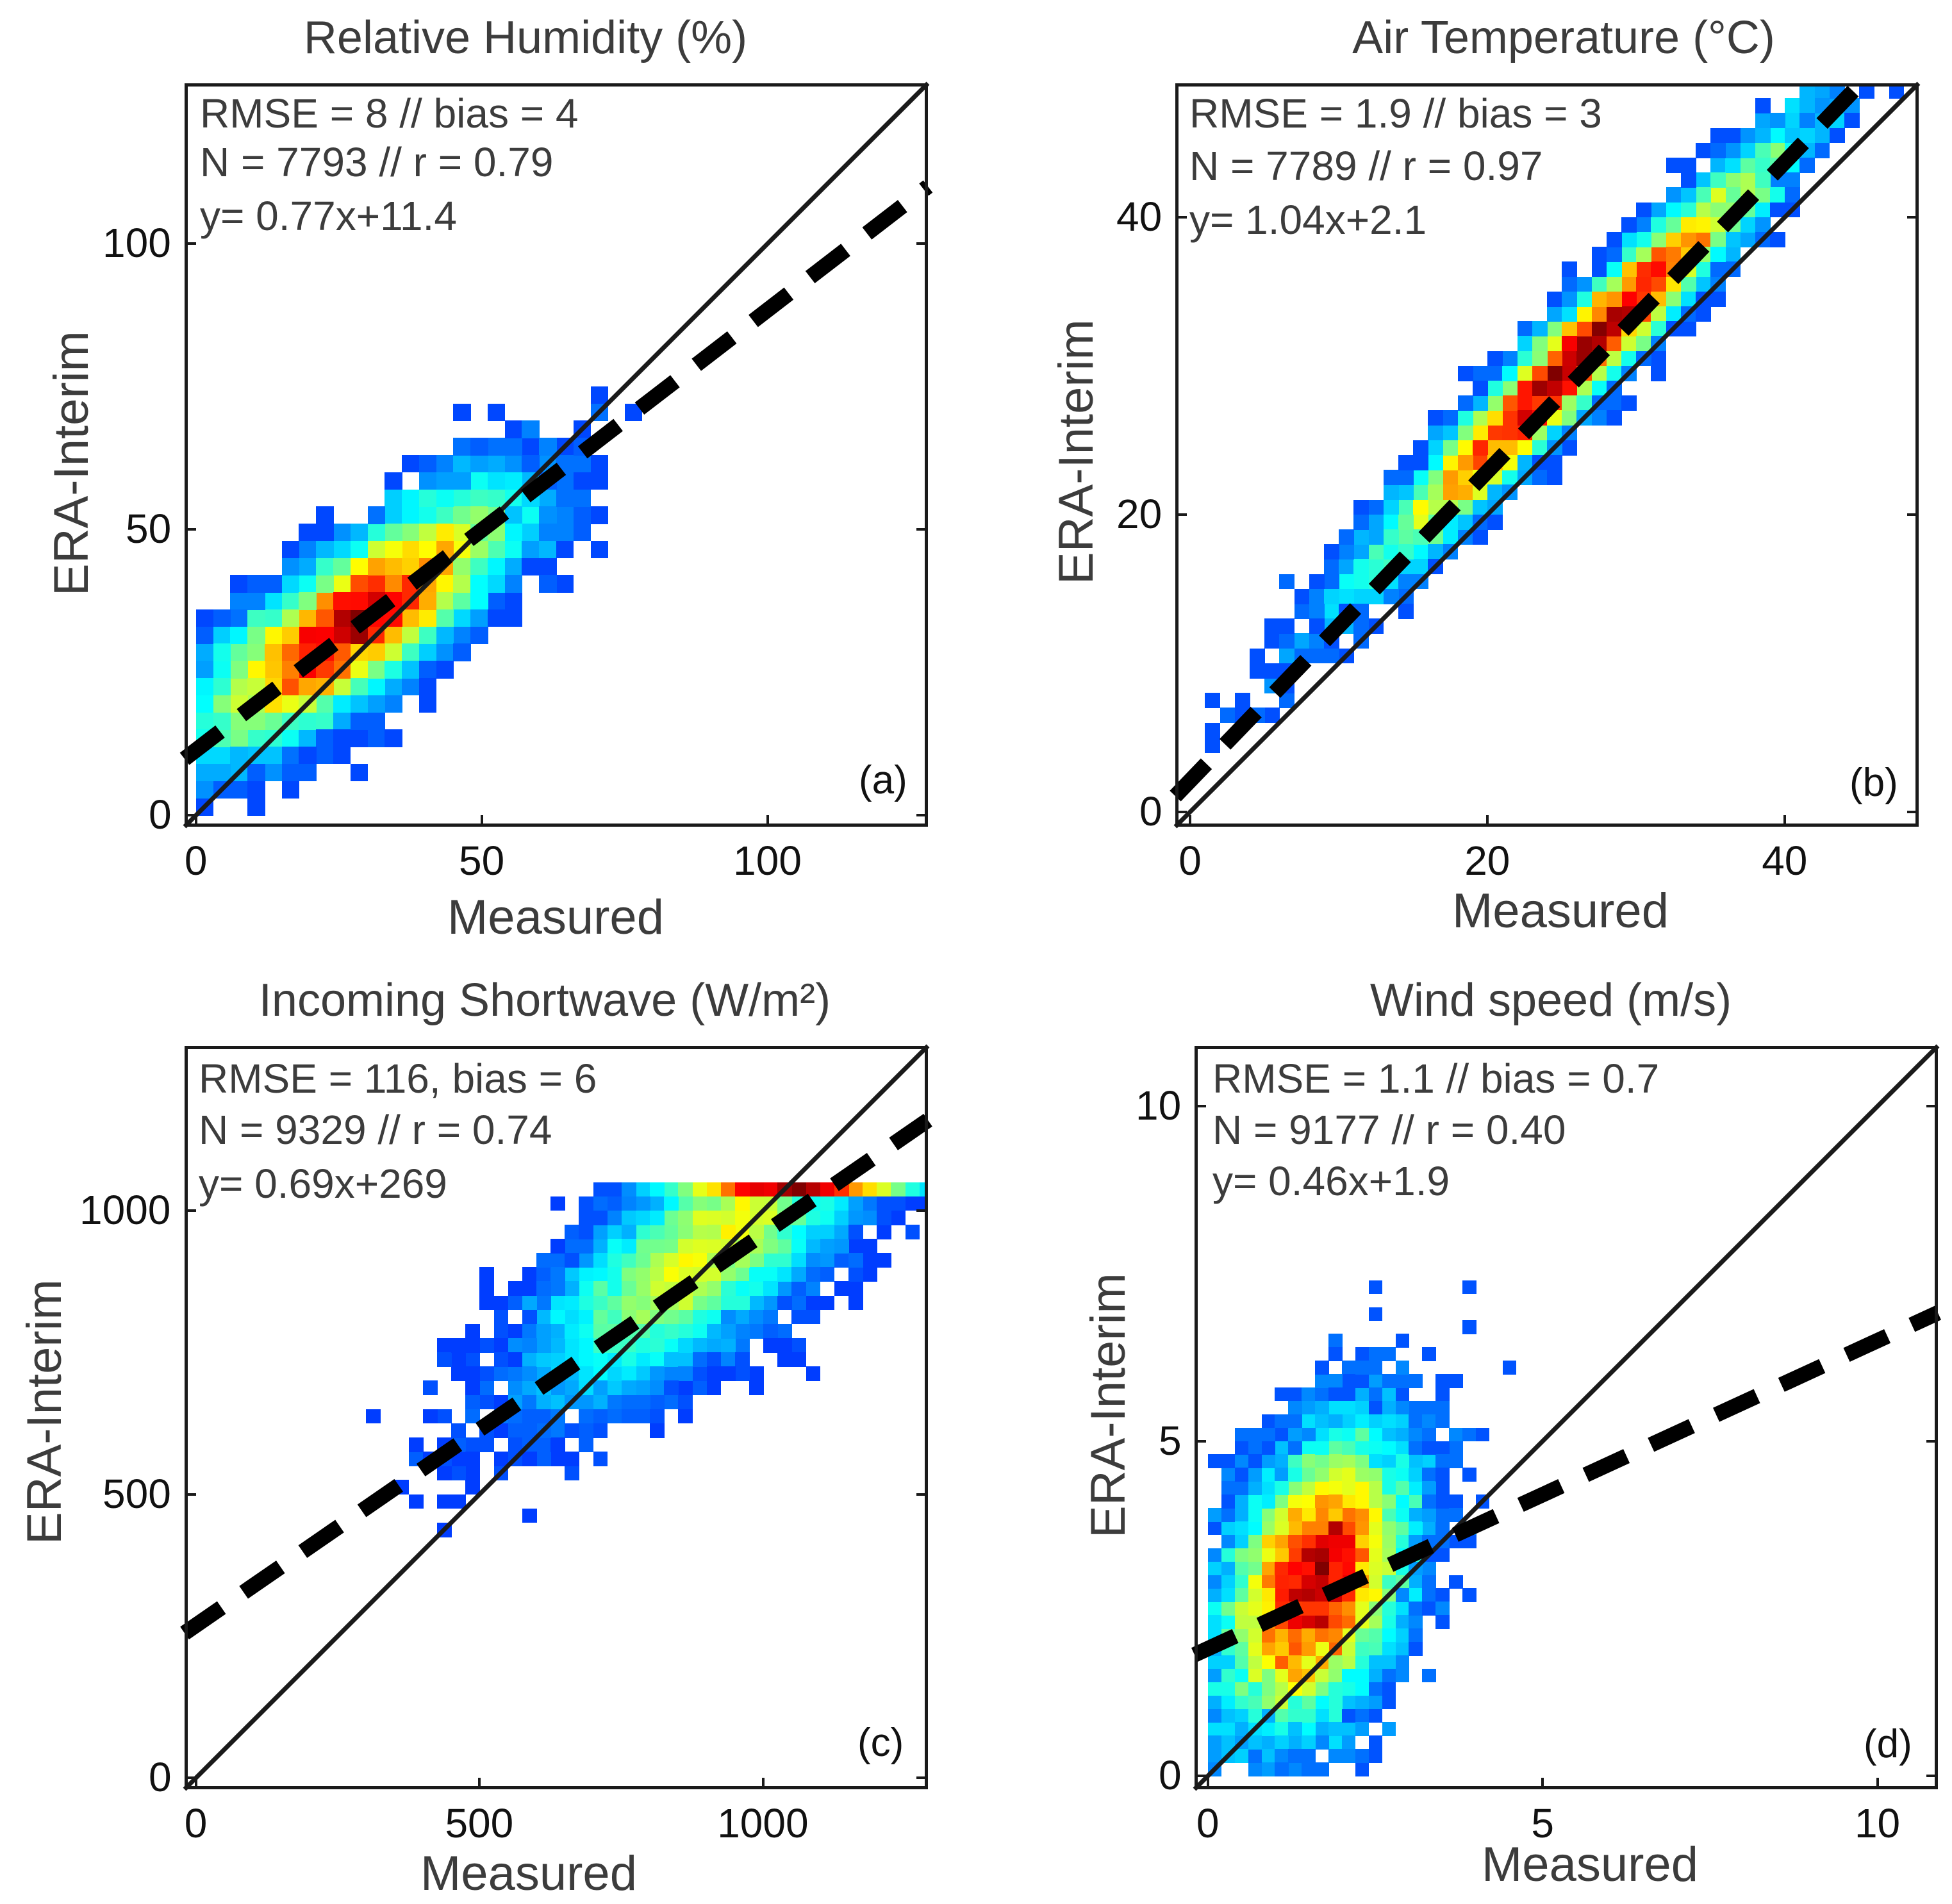 This screenshot has width=1952, height=1904. What do you see at coordinates (556, 1417) in the screenshot?
I see `axes-frame-c` at bounding box center [556, 1417].